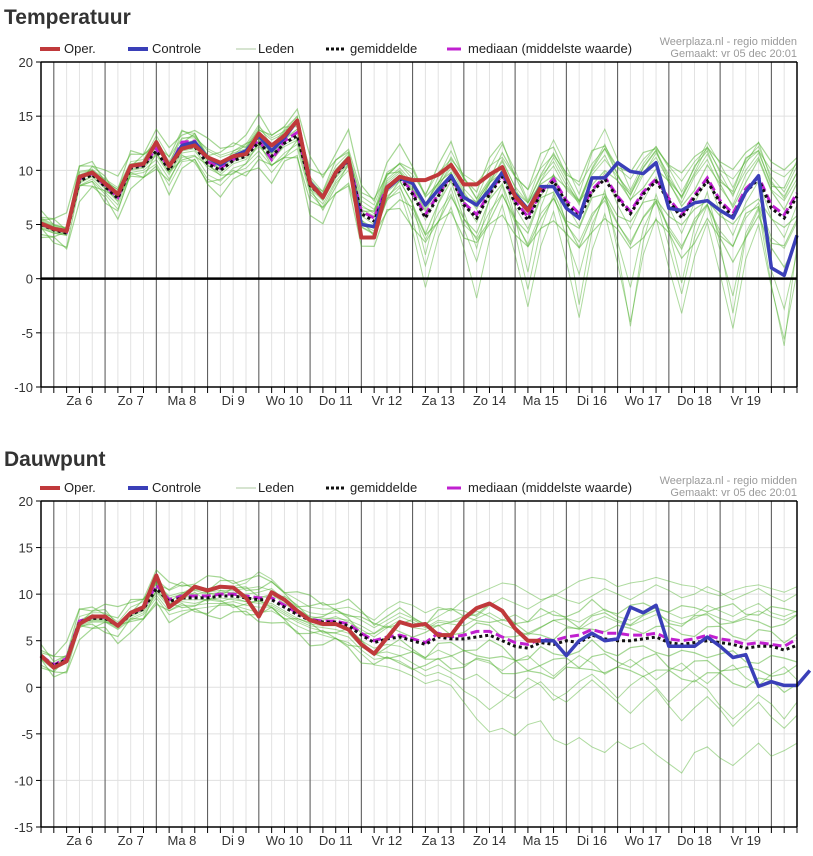 The width and height of the screenshot is (813, 856). I want to click on chart-title-dauwpunt: Dauwpunt, so click(54, 460).